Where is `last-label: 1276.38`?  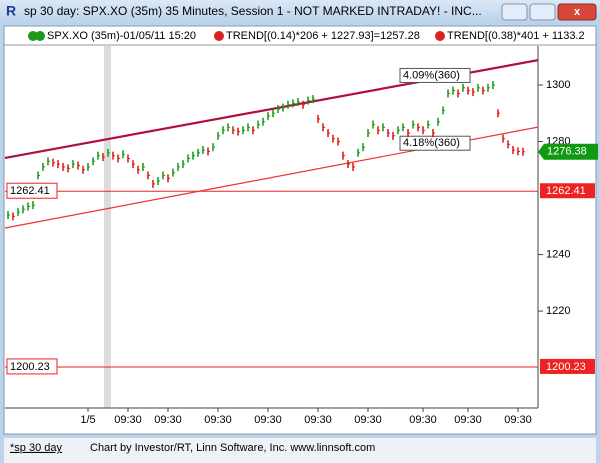
last-label: 1276.38 is located at coordinates (567, 152).